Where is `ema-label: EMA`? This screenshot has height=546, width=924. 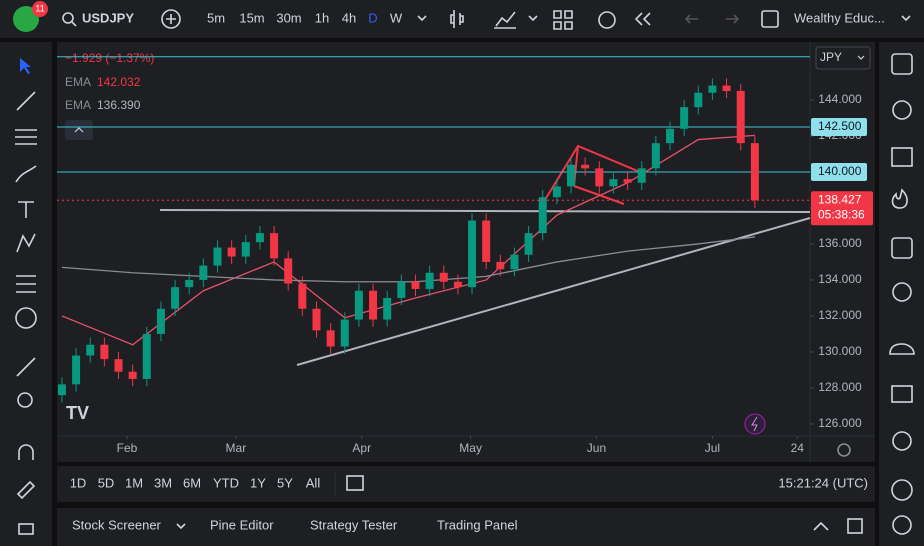 ema-label: EMA is located at coordinates (78, 105).